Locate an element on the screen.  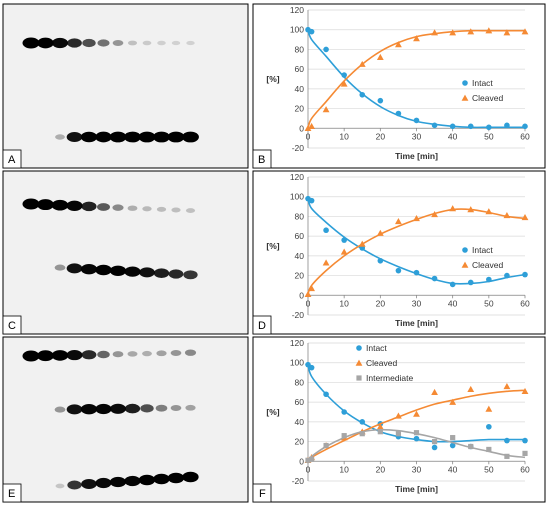
gel-panel-c is located at coordinates (125, 252).